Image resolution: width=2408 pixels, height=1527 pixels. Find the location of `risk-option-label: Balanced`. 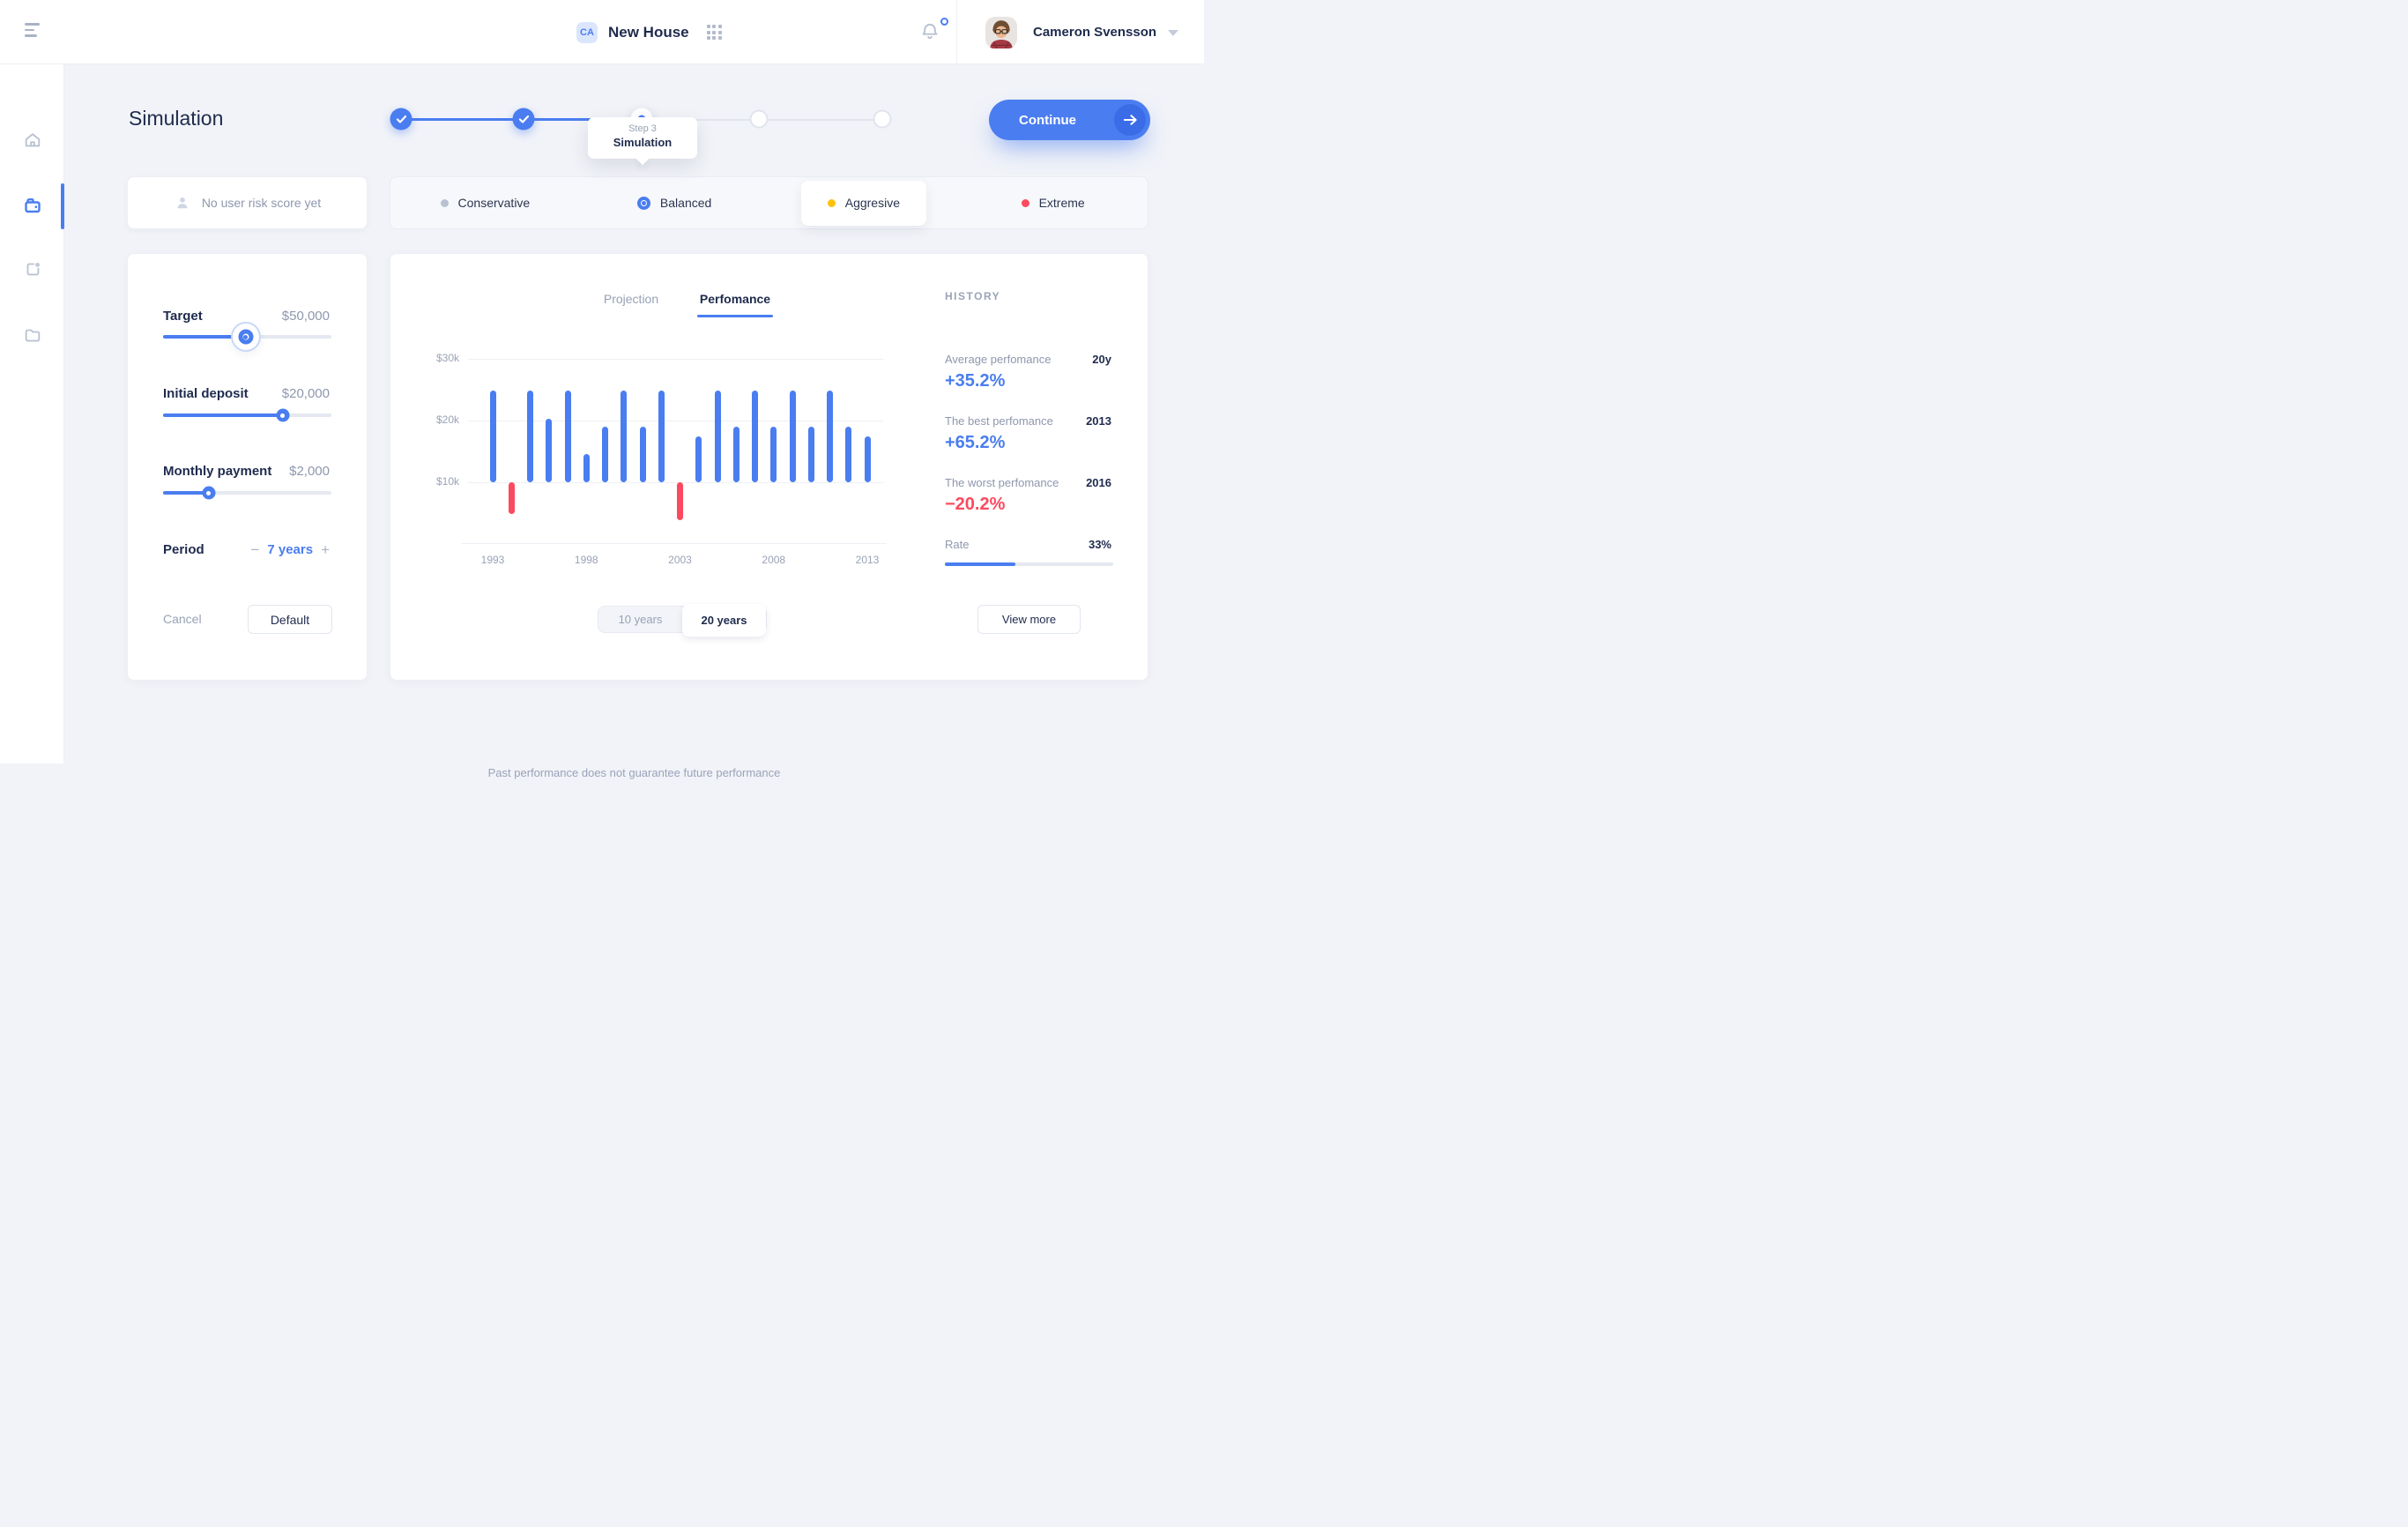

risk-option-label: Balanced is located at coordinates (685, 203).